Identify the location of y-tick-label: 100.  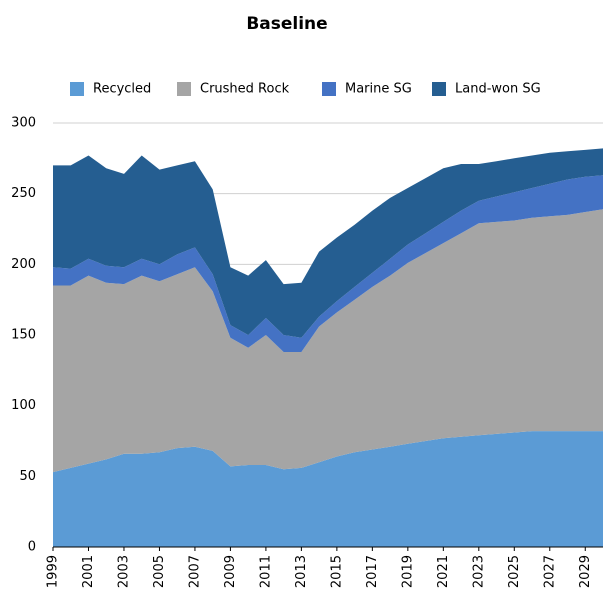
(23, 405).